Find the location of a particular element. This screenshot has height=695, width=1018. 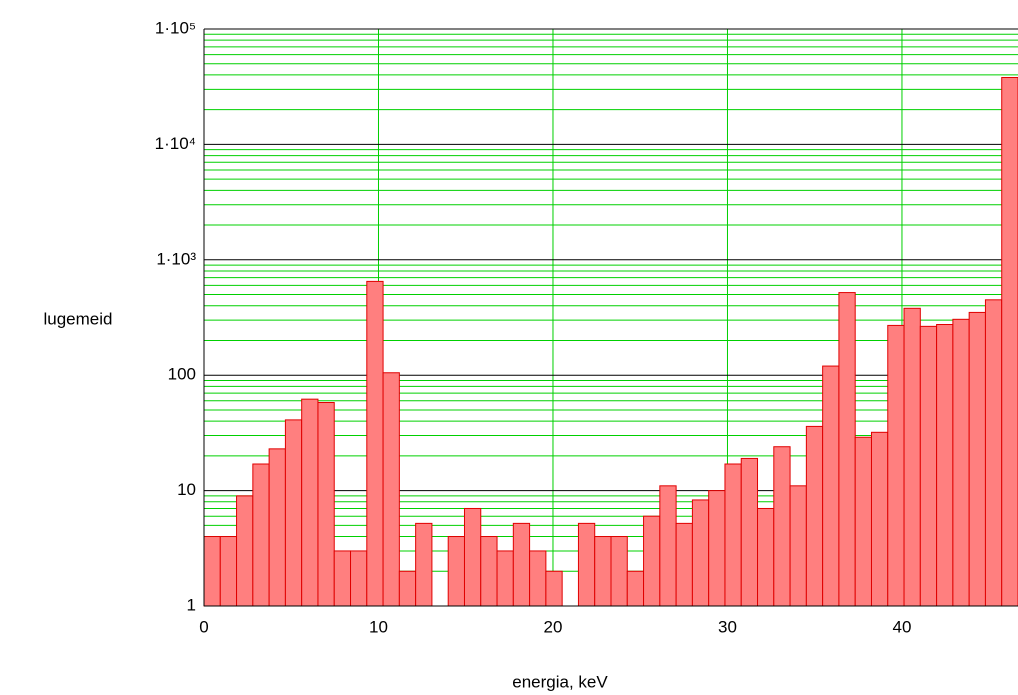

y-tick-label: 100 is located at coordinates (182, 374).